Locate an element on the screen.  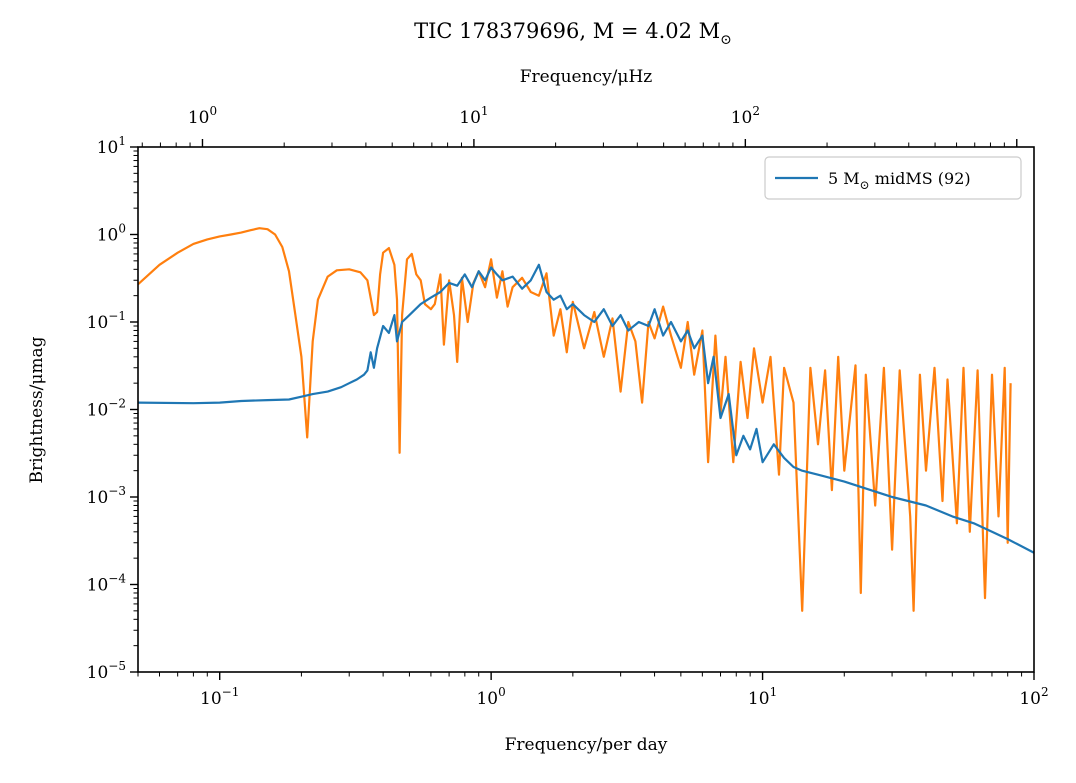
legend: 5 M⊙ midMS (92) is located at coordinates (893, 178).